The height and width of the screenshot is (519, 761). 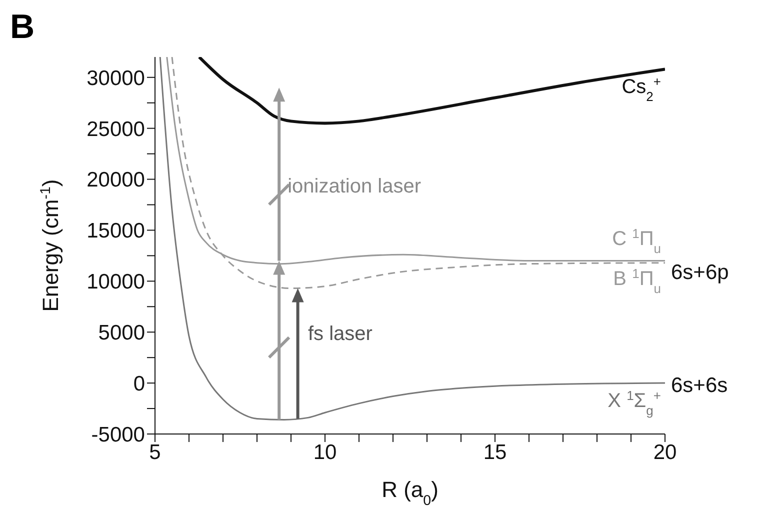 I want to click on x-tick-label: 15, so click(x=495, y=452).